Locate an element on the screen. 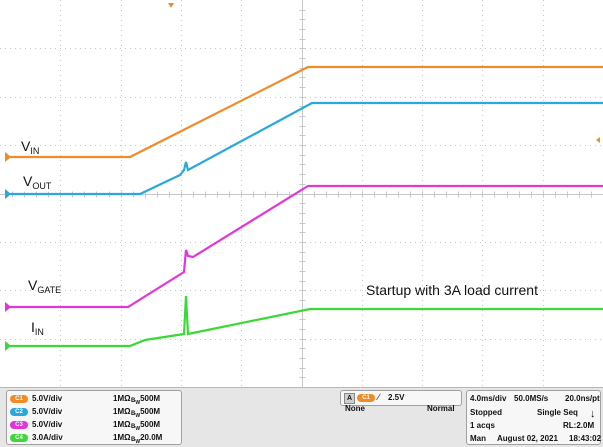 The width and height of the screenshot is (603, 447). rising-edge-icon: ∕ is located at coordinates (379, 397).